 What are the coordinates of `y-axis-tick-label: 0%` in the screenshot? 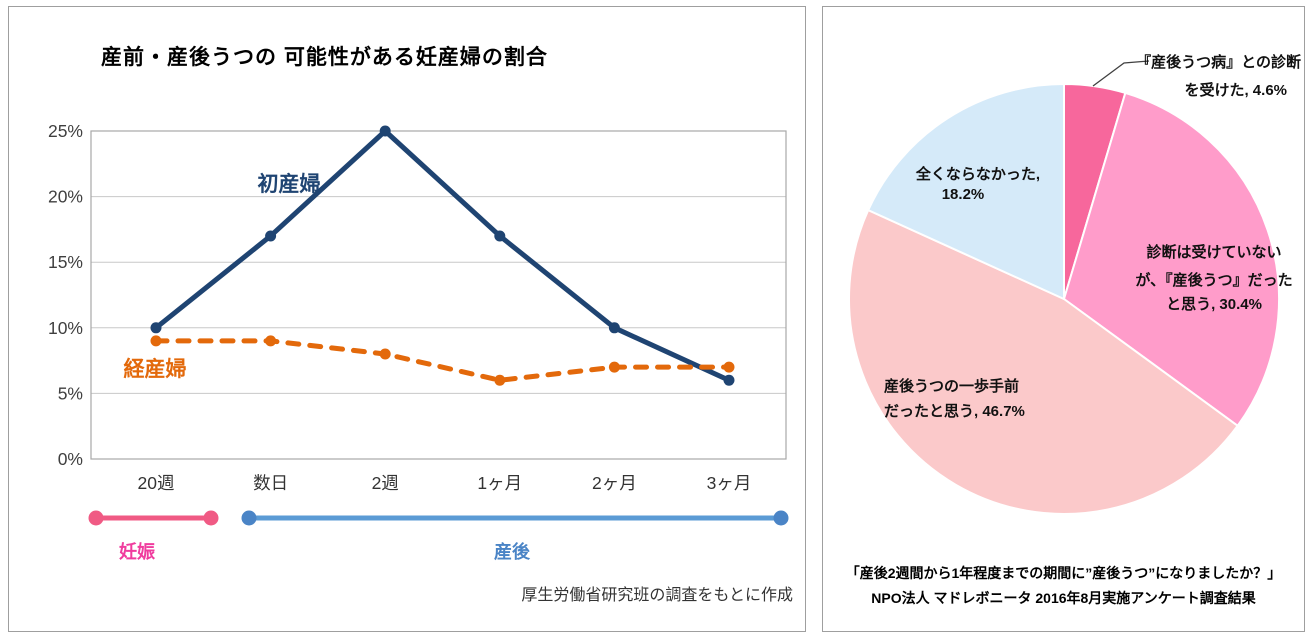 It's located at (70, 459).